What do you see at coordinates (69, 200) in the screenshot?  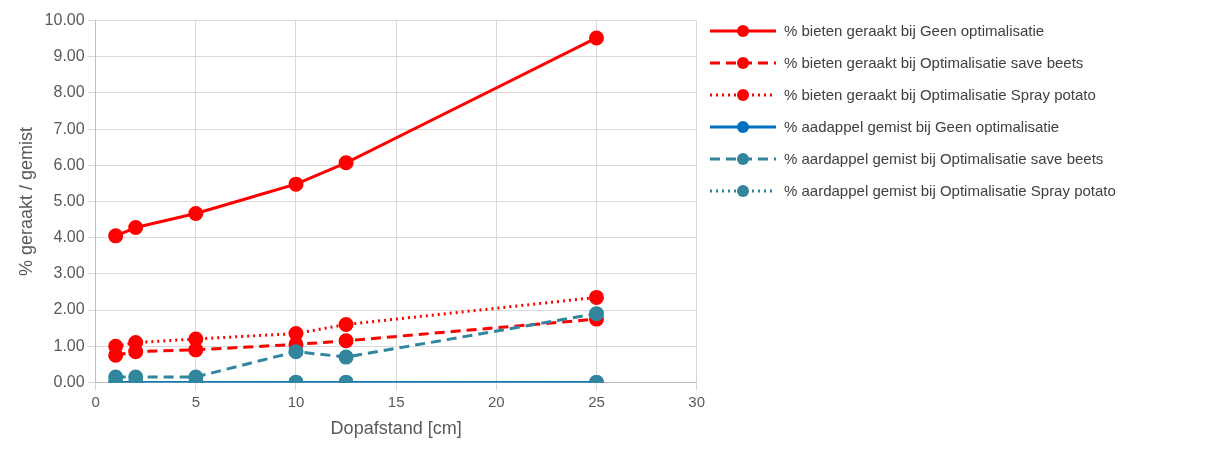 I see `y-tick-label: 5.00` at bounding box center [69, 200].